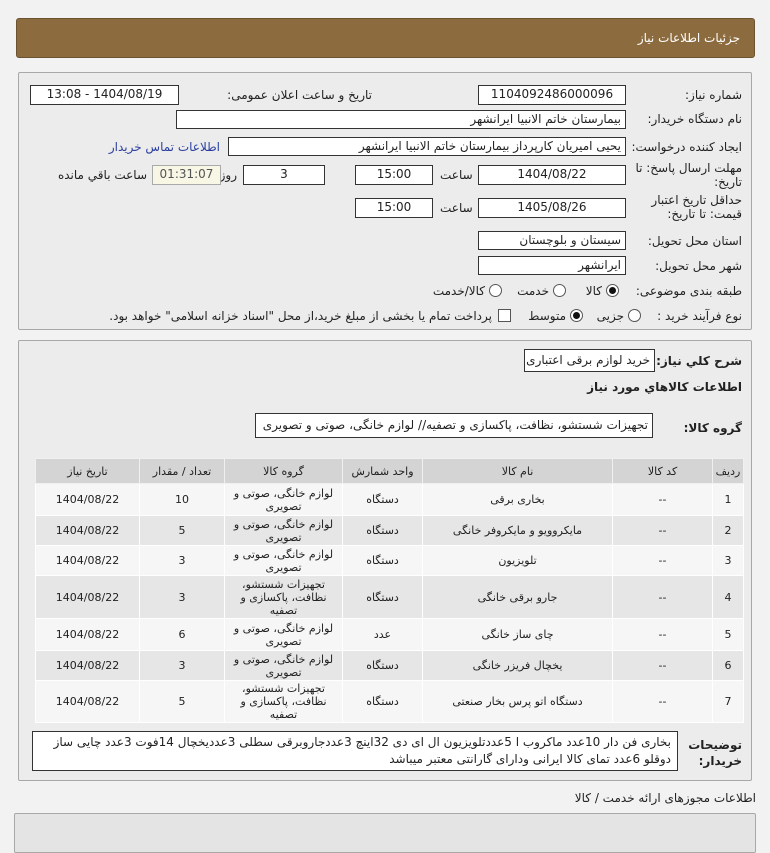 This screenshot has height=853, width=770. What do you see at coordinates (299, 95) in the screenshot?
I see `announce-label: تاریخ و ساعت اعلان عمومی:` at bounding box center [299, 95].